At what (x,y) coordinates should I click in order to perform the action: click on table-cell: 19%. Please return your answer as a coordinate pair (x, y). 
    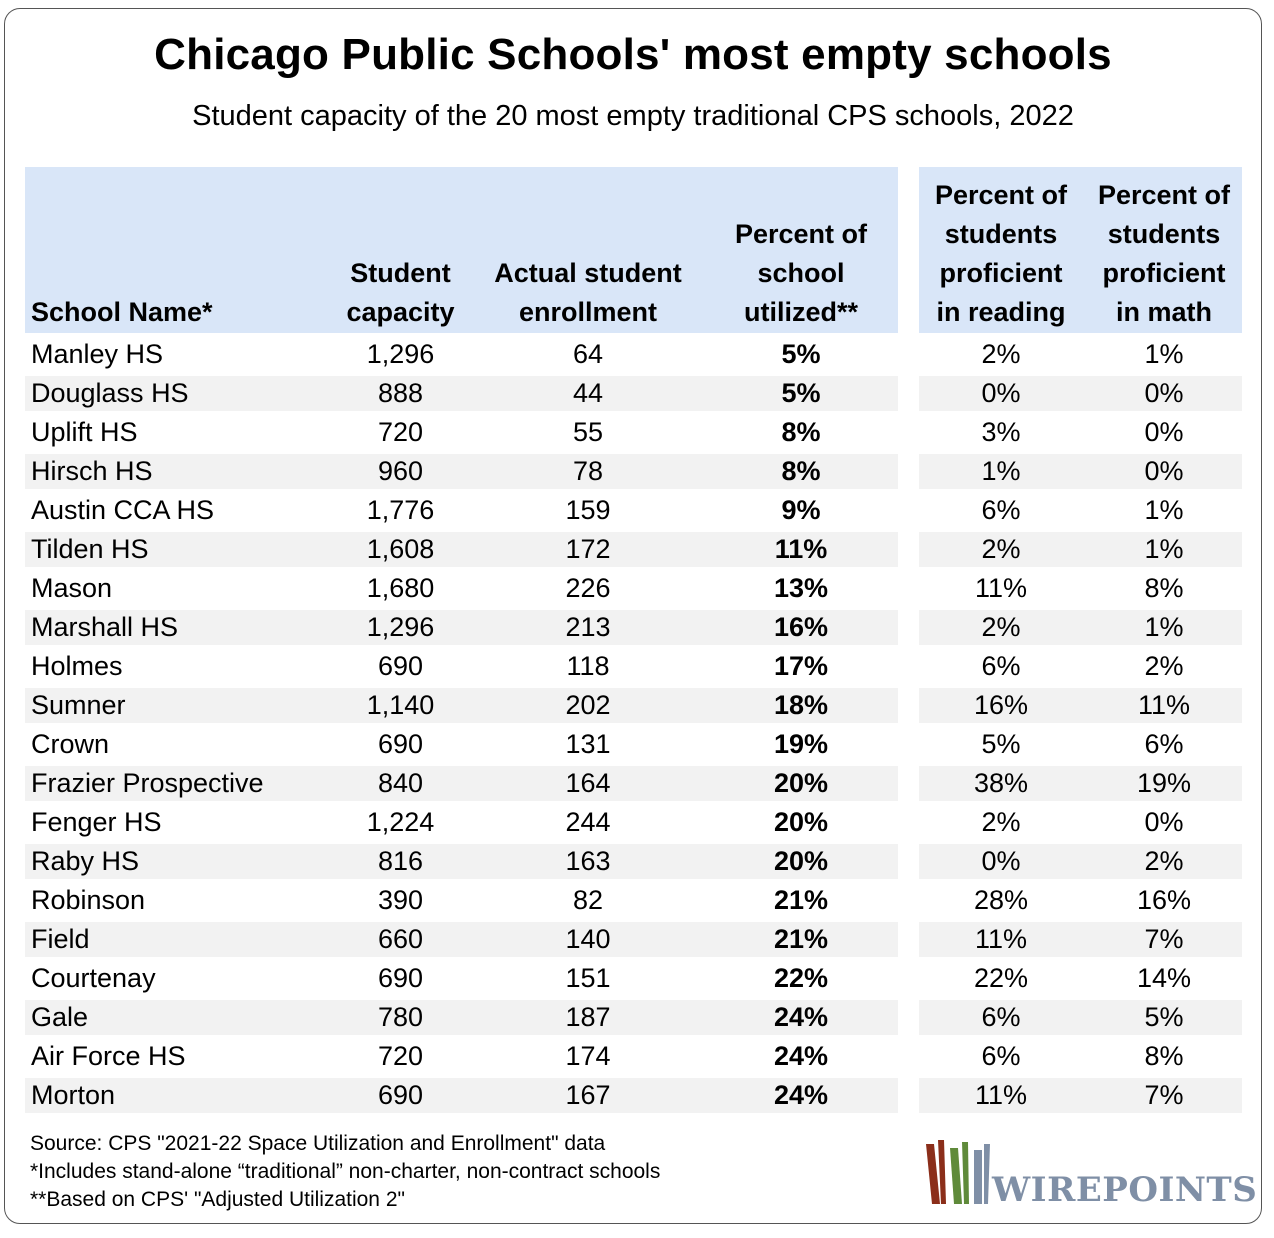
    Looking at the image, I should click on (1164, 783).